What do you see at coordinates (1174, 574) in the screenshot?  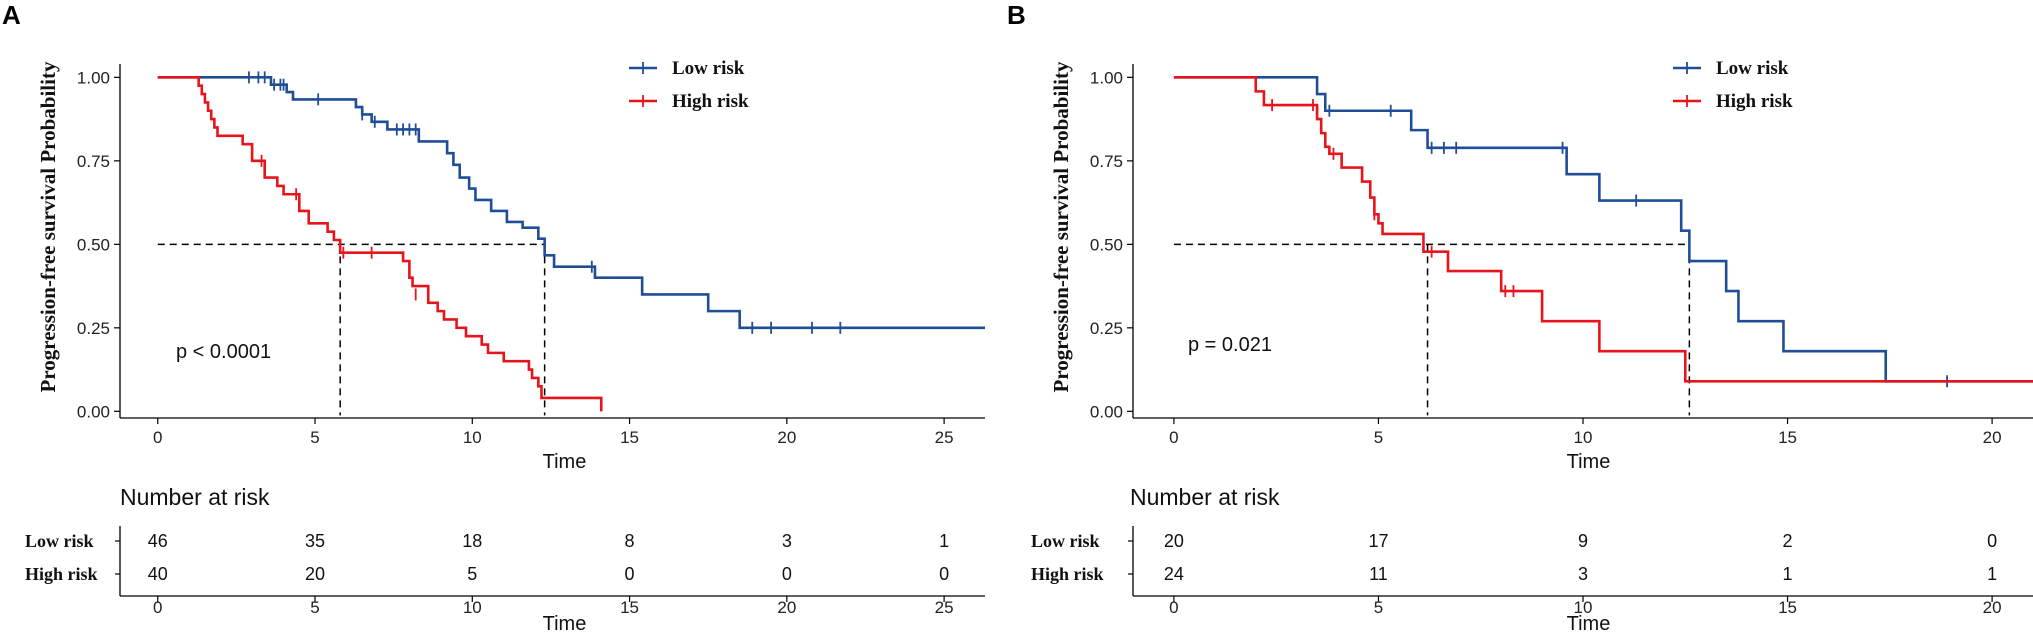 I see `risk-count-cell: 24` at bounding box center [1174, 574].